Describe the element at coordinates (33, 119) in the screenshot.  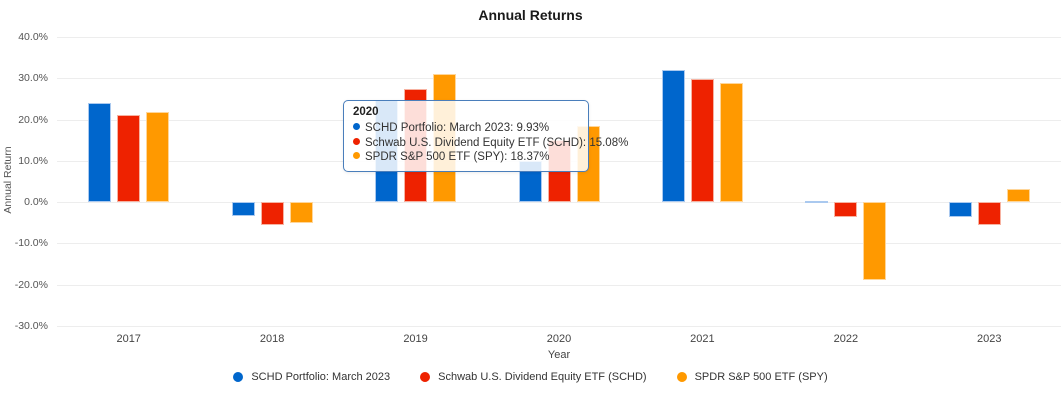
I see `y-tick-label: 20.0%` at that location.